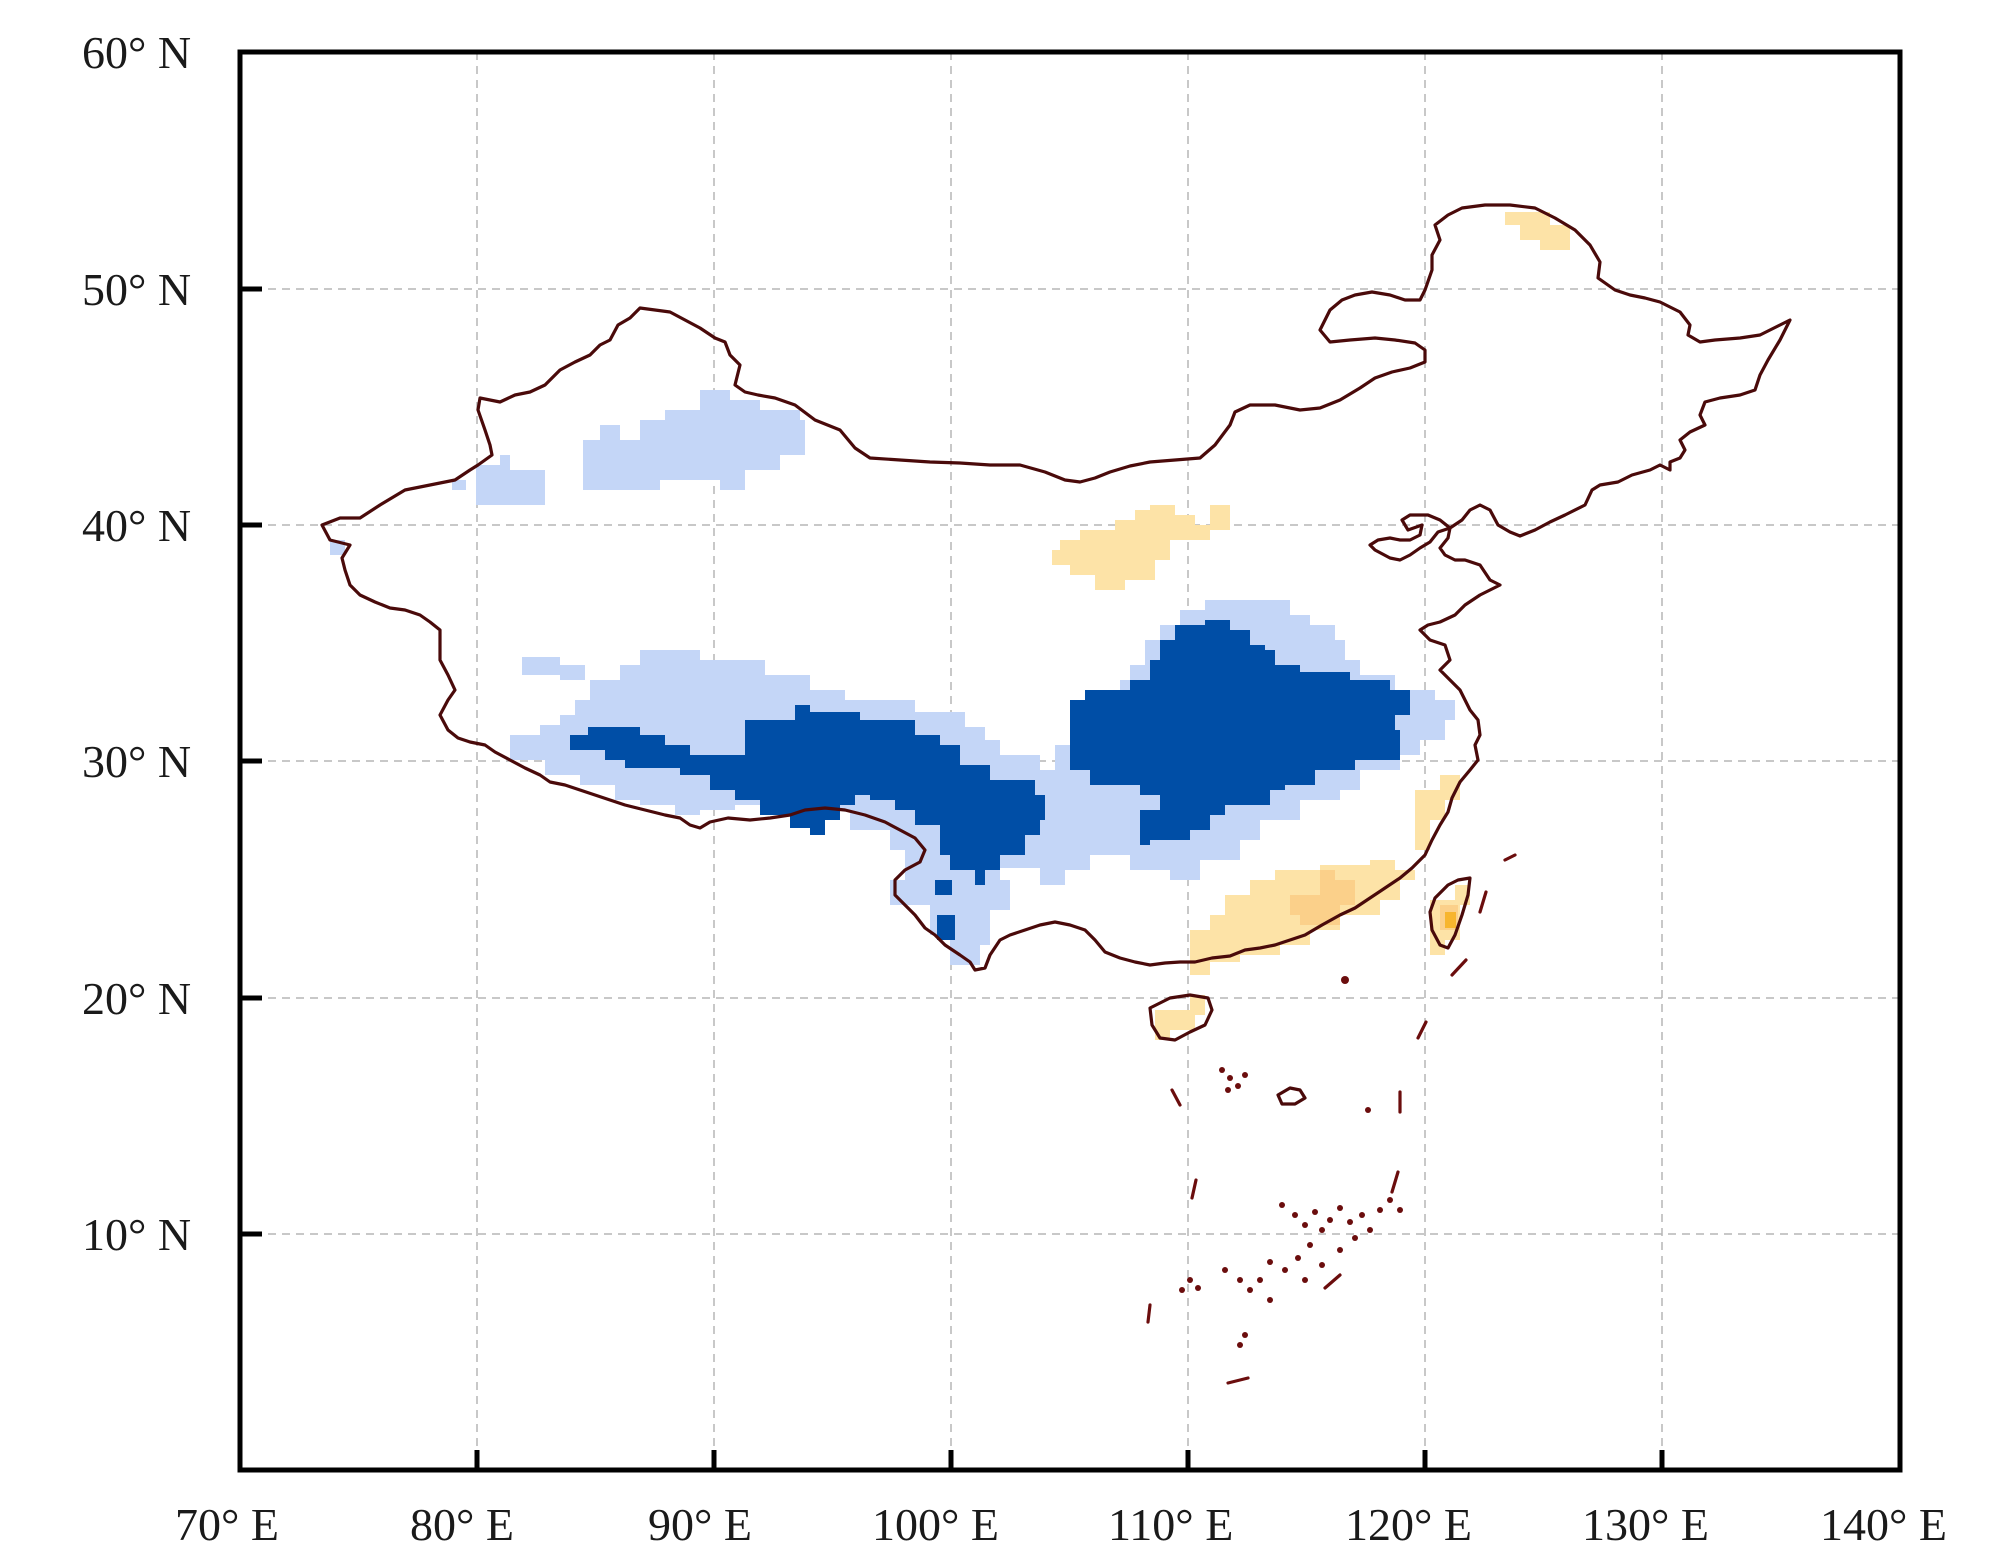 This screenshot has width=2000, height=1562. Describe the element at coordinates (136, 525) in the screenshot. I see `y-tick-label-40n: 40° N` at that location.